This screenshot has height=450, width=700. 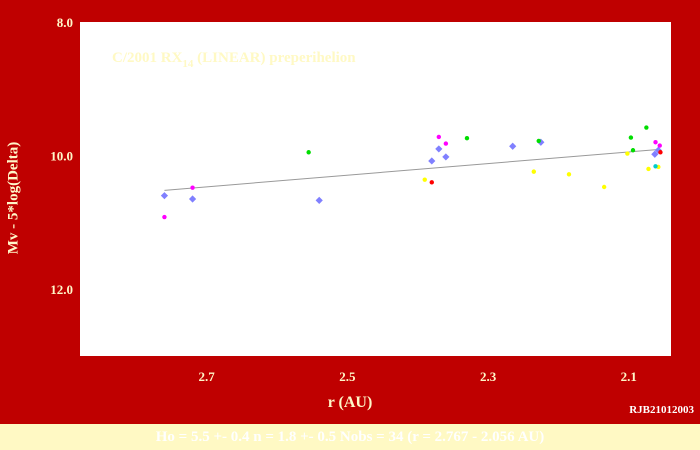 What do you see at coordinates (274, 58) in the screenshot?
I see `chart-title-rest: (LINEAR) preperihelion` at bounding box center [274, 58].